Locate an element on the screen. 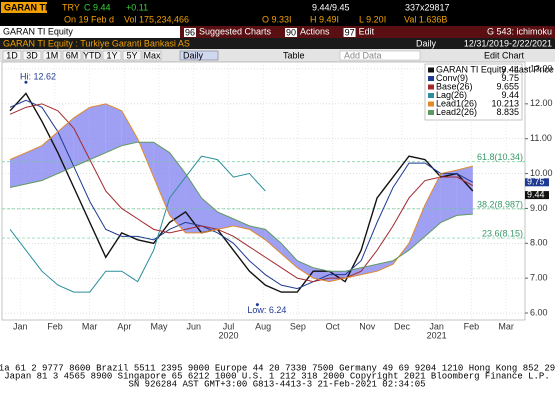 This screenshot has height=400, width=555. x-tick-label: Jun is located at coordinates (194, 326).